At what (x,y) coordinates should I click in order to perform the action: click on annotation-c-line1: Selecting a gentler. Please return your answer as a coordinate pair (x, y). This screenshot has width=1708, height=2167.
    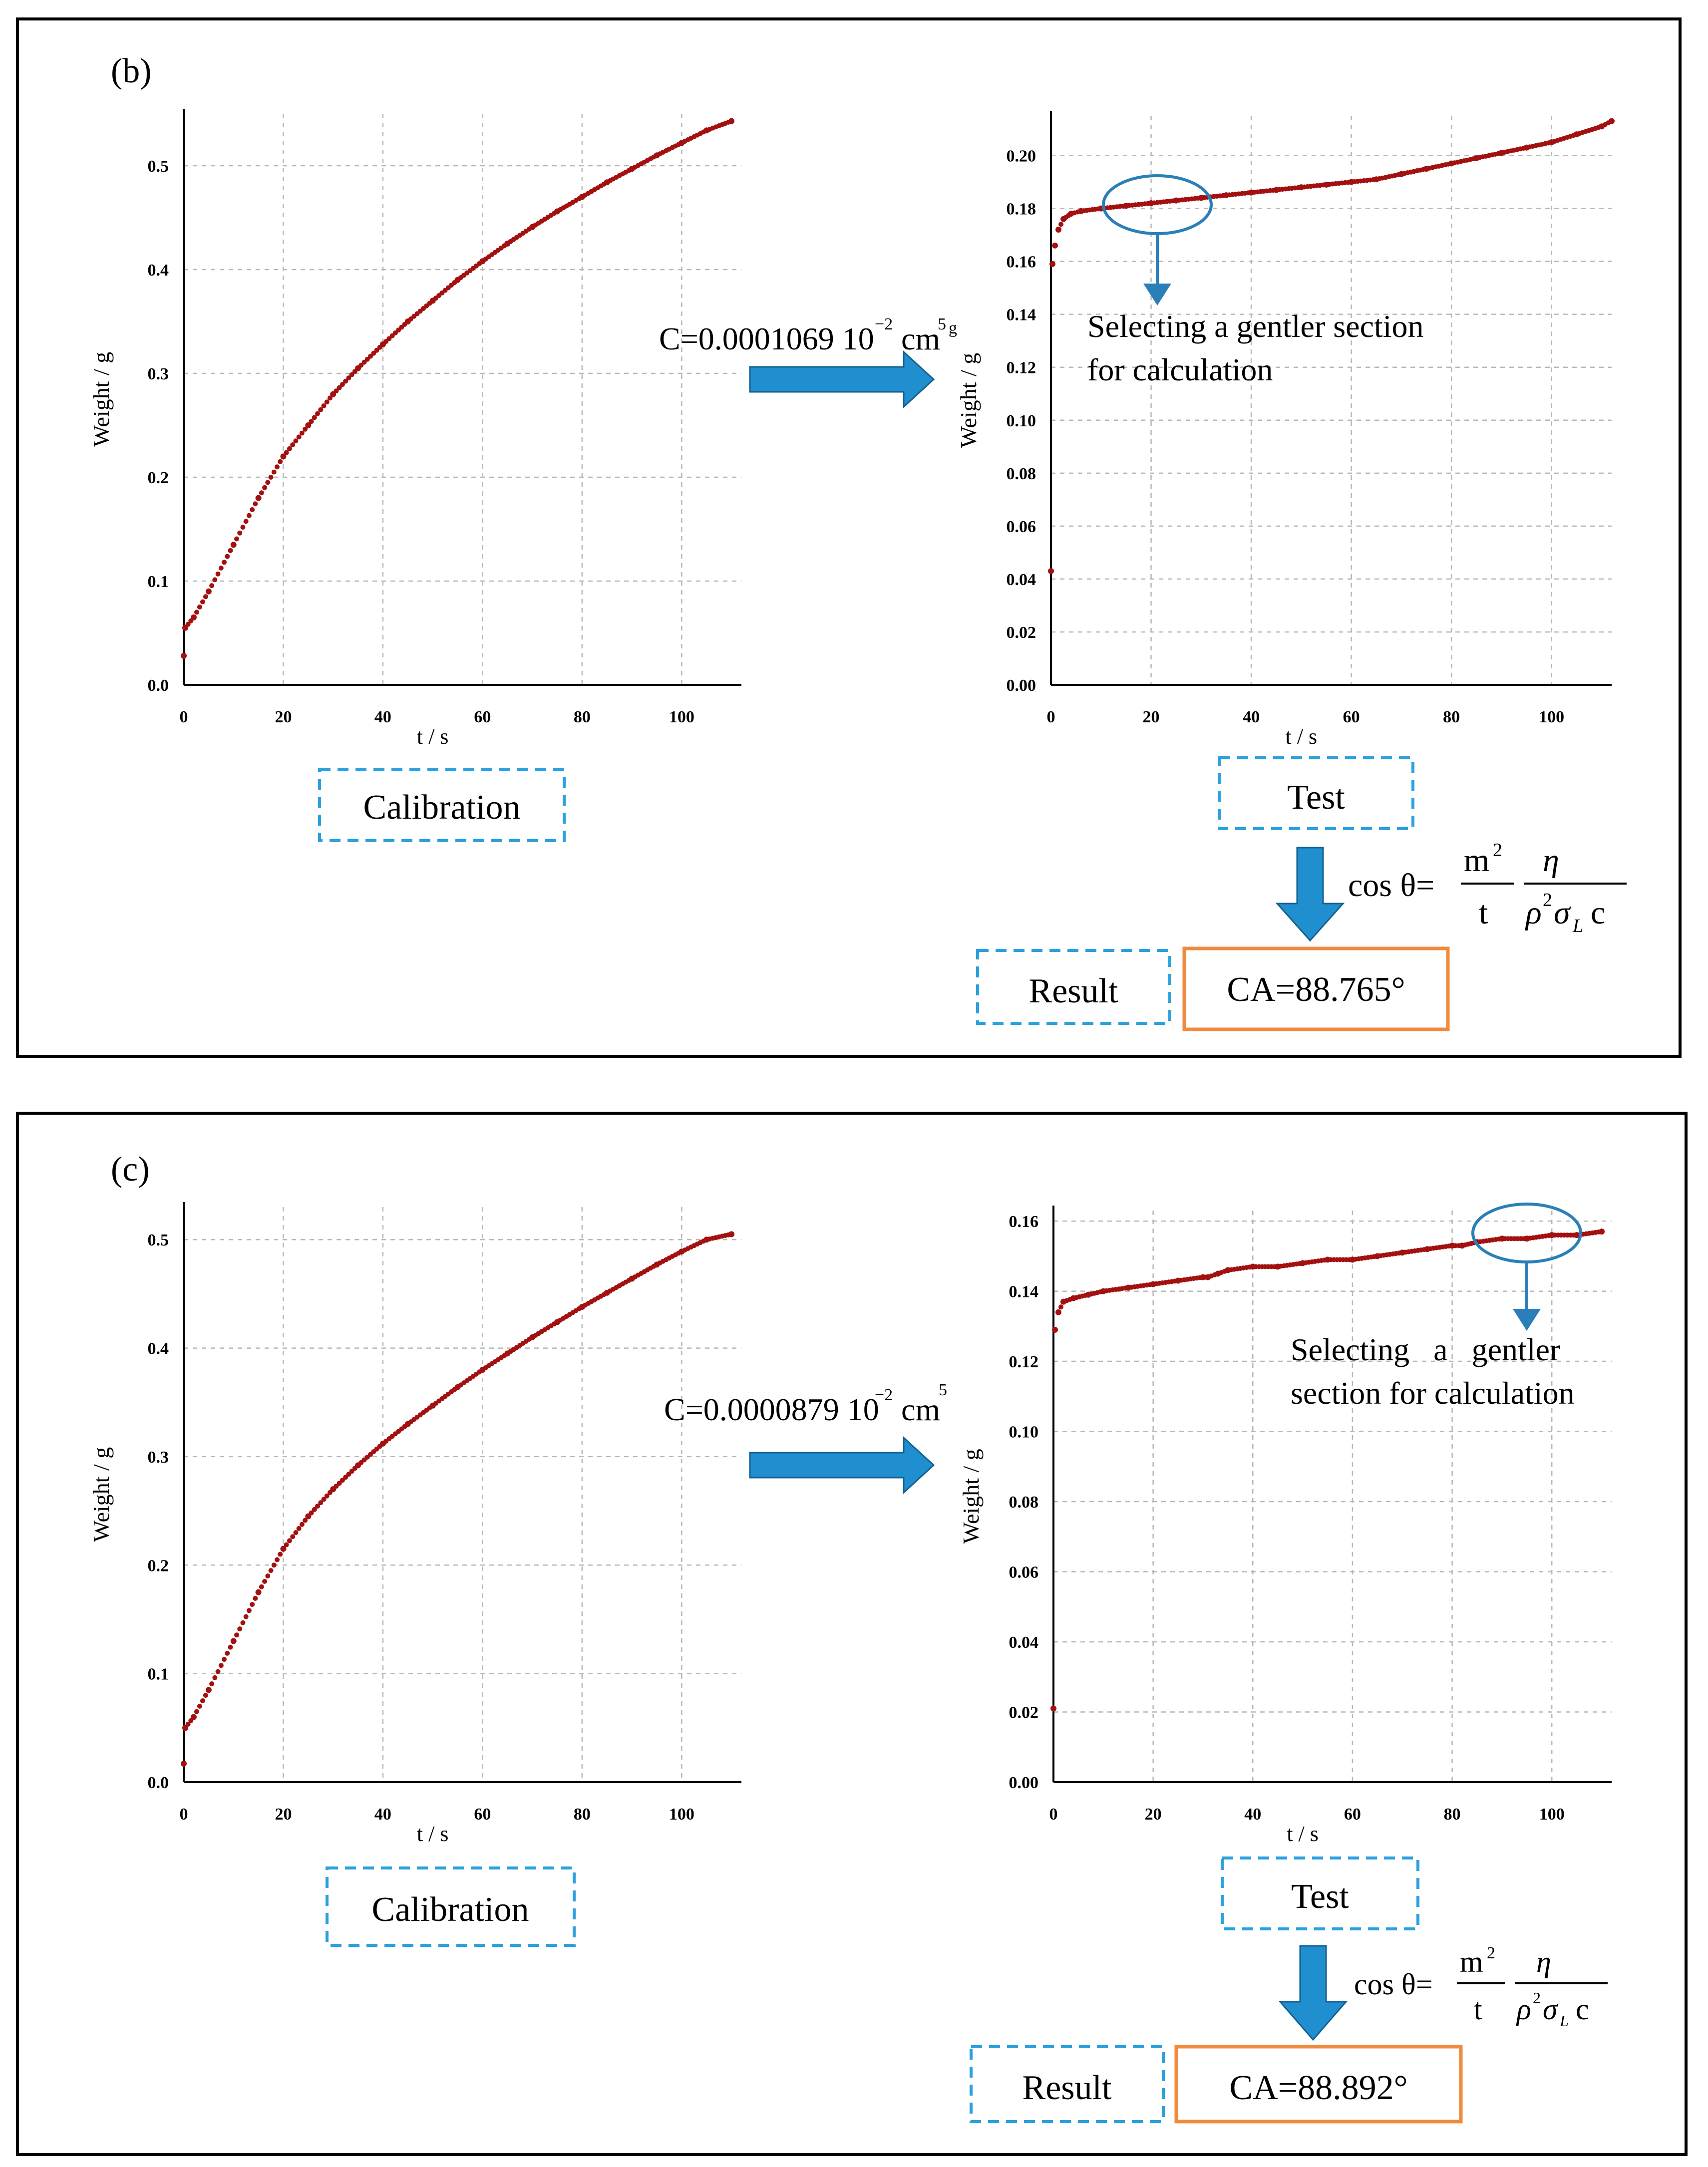
    Looking at the image, I should click on (1425, 1349).